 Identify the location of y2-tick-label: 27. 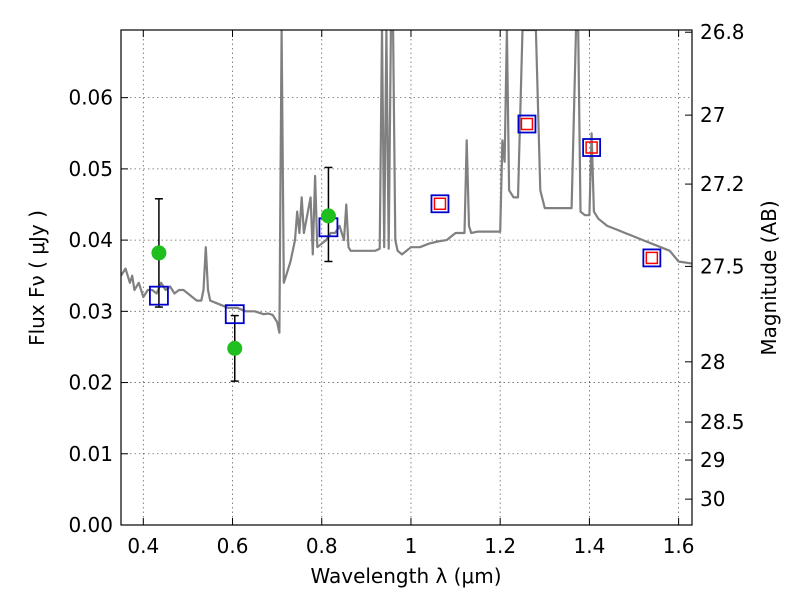
(712, 115).